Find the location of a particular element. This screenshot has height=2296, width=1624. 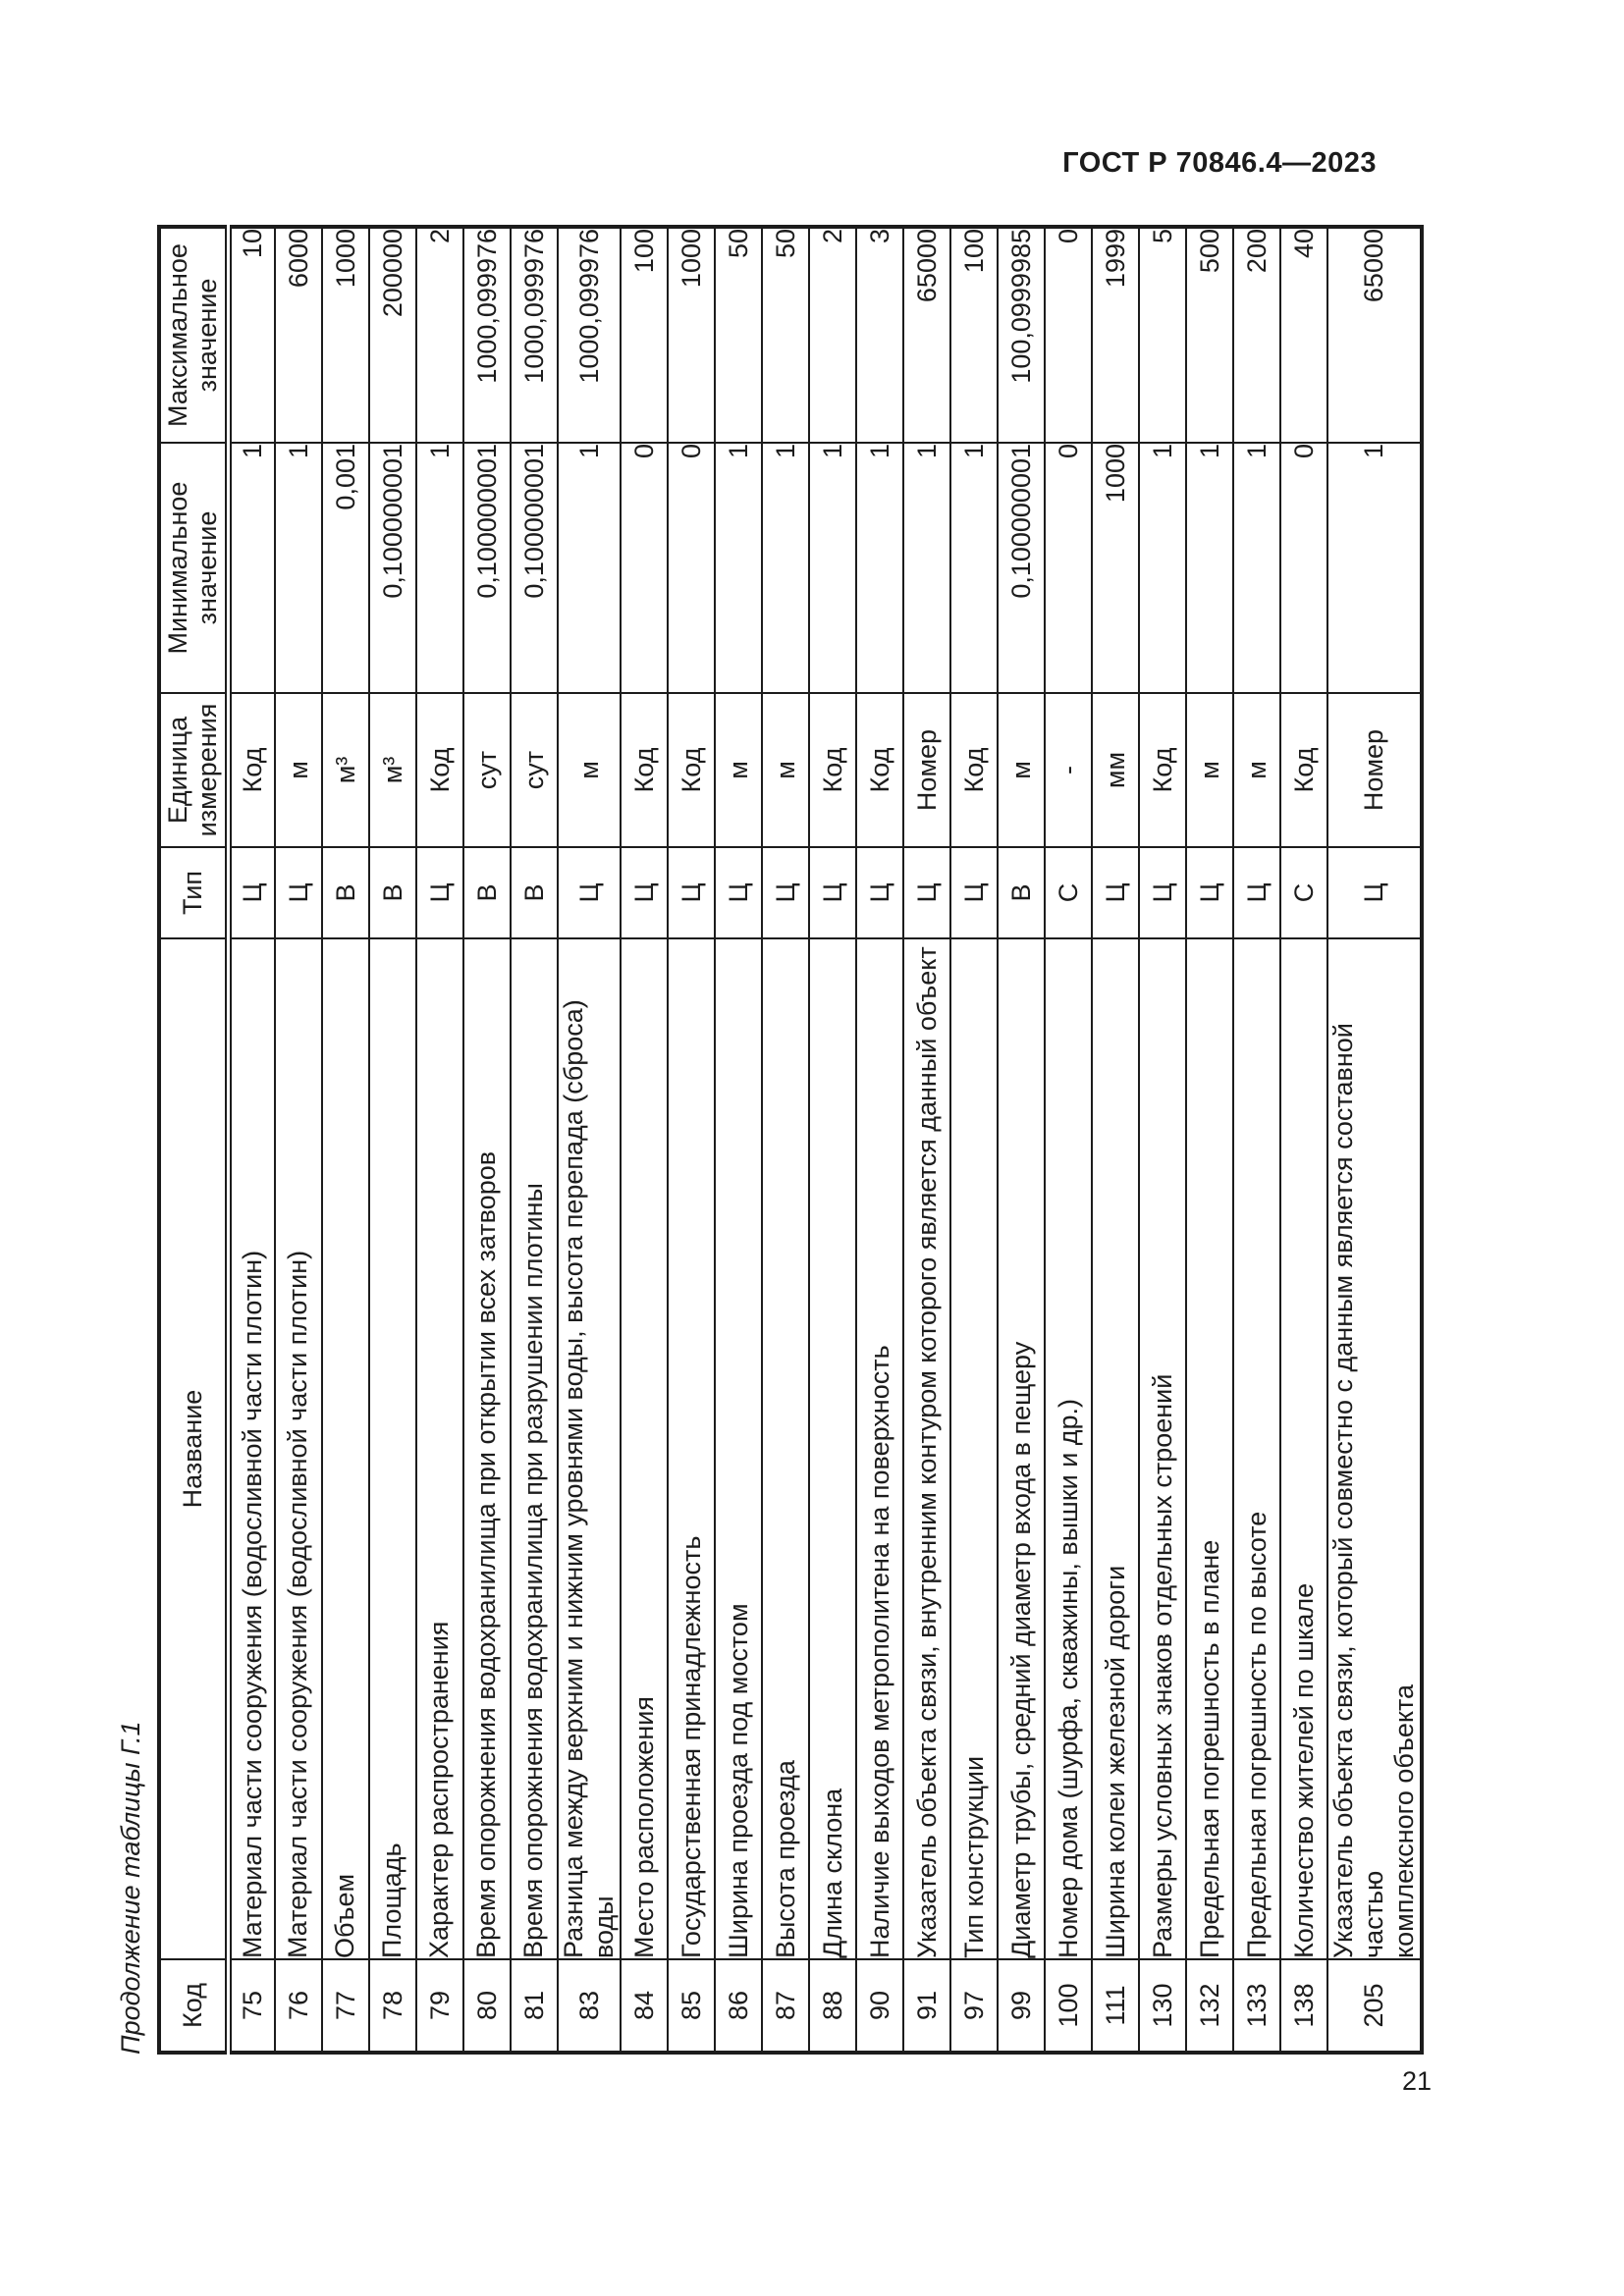

table-row: 97 Тип конструкции Ц Код 1 100 is located at coordinates (974, 1140).